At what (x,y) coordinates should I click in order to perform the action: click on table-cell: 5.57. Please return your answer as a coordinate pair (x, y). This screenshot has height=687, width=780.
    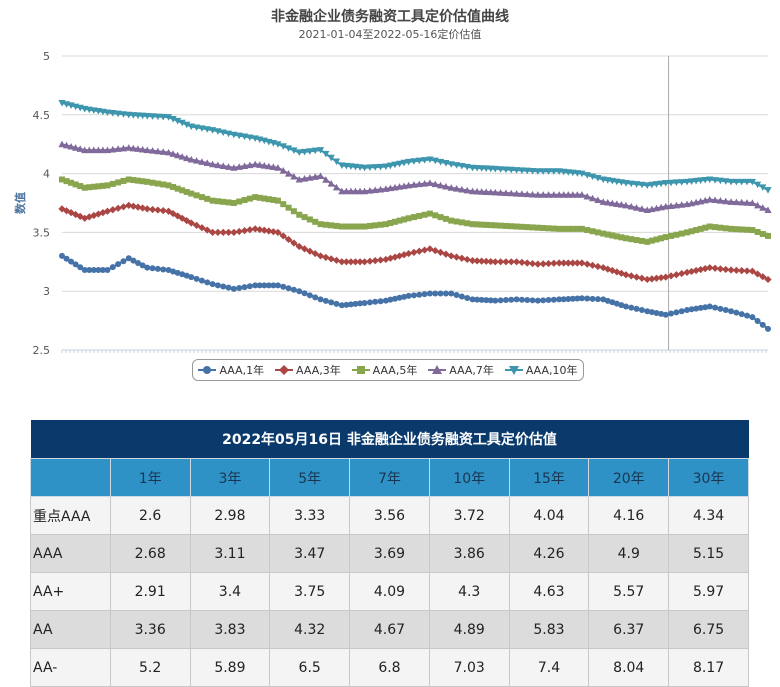
    Looking at the image, I should click on (629, 591).